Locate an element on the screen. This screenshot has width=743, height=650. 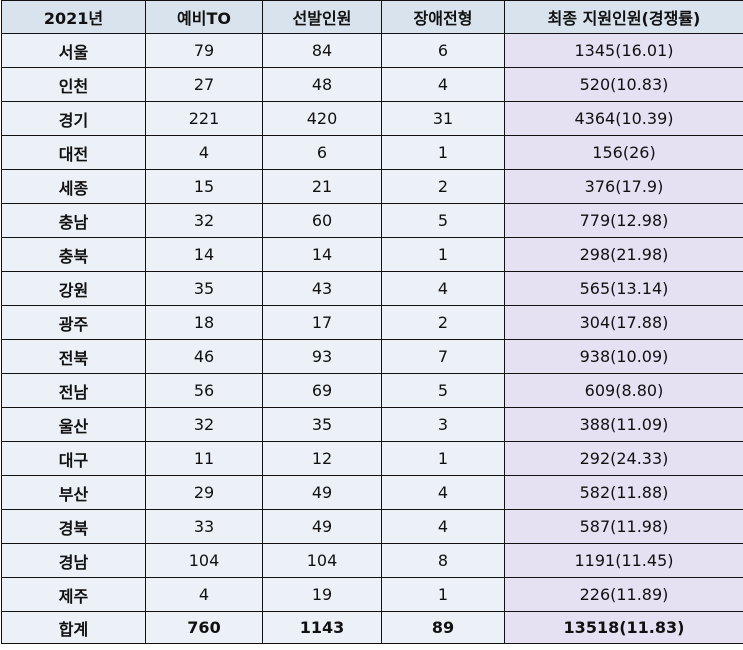
table-row: 경기 221 420 31 4364(10.39) is located at coordinates (372, 118).